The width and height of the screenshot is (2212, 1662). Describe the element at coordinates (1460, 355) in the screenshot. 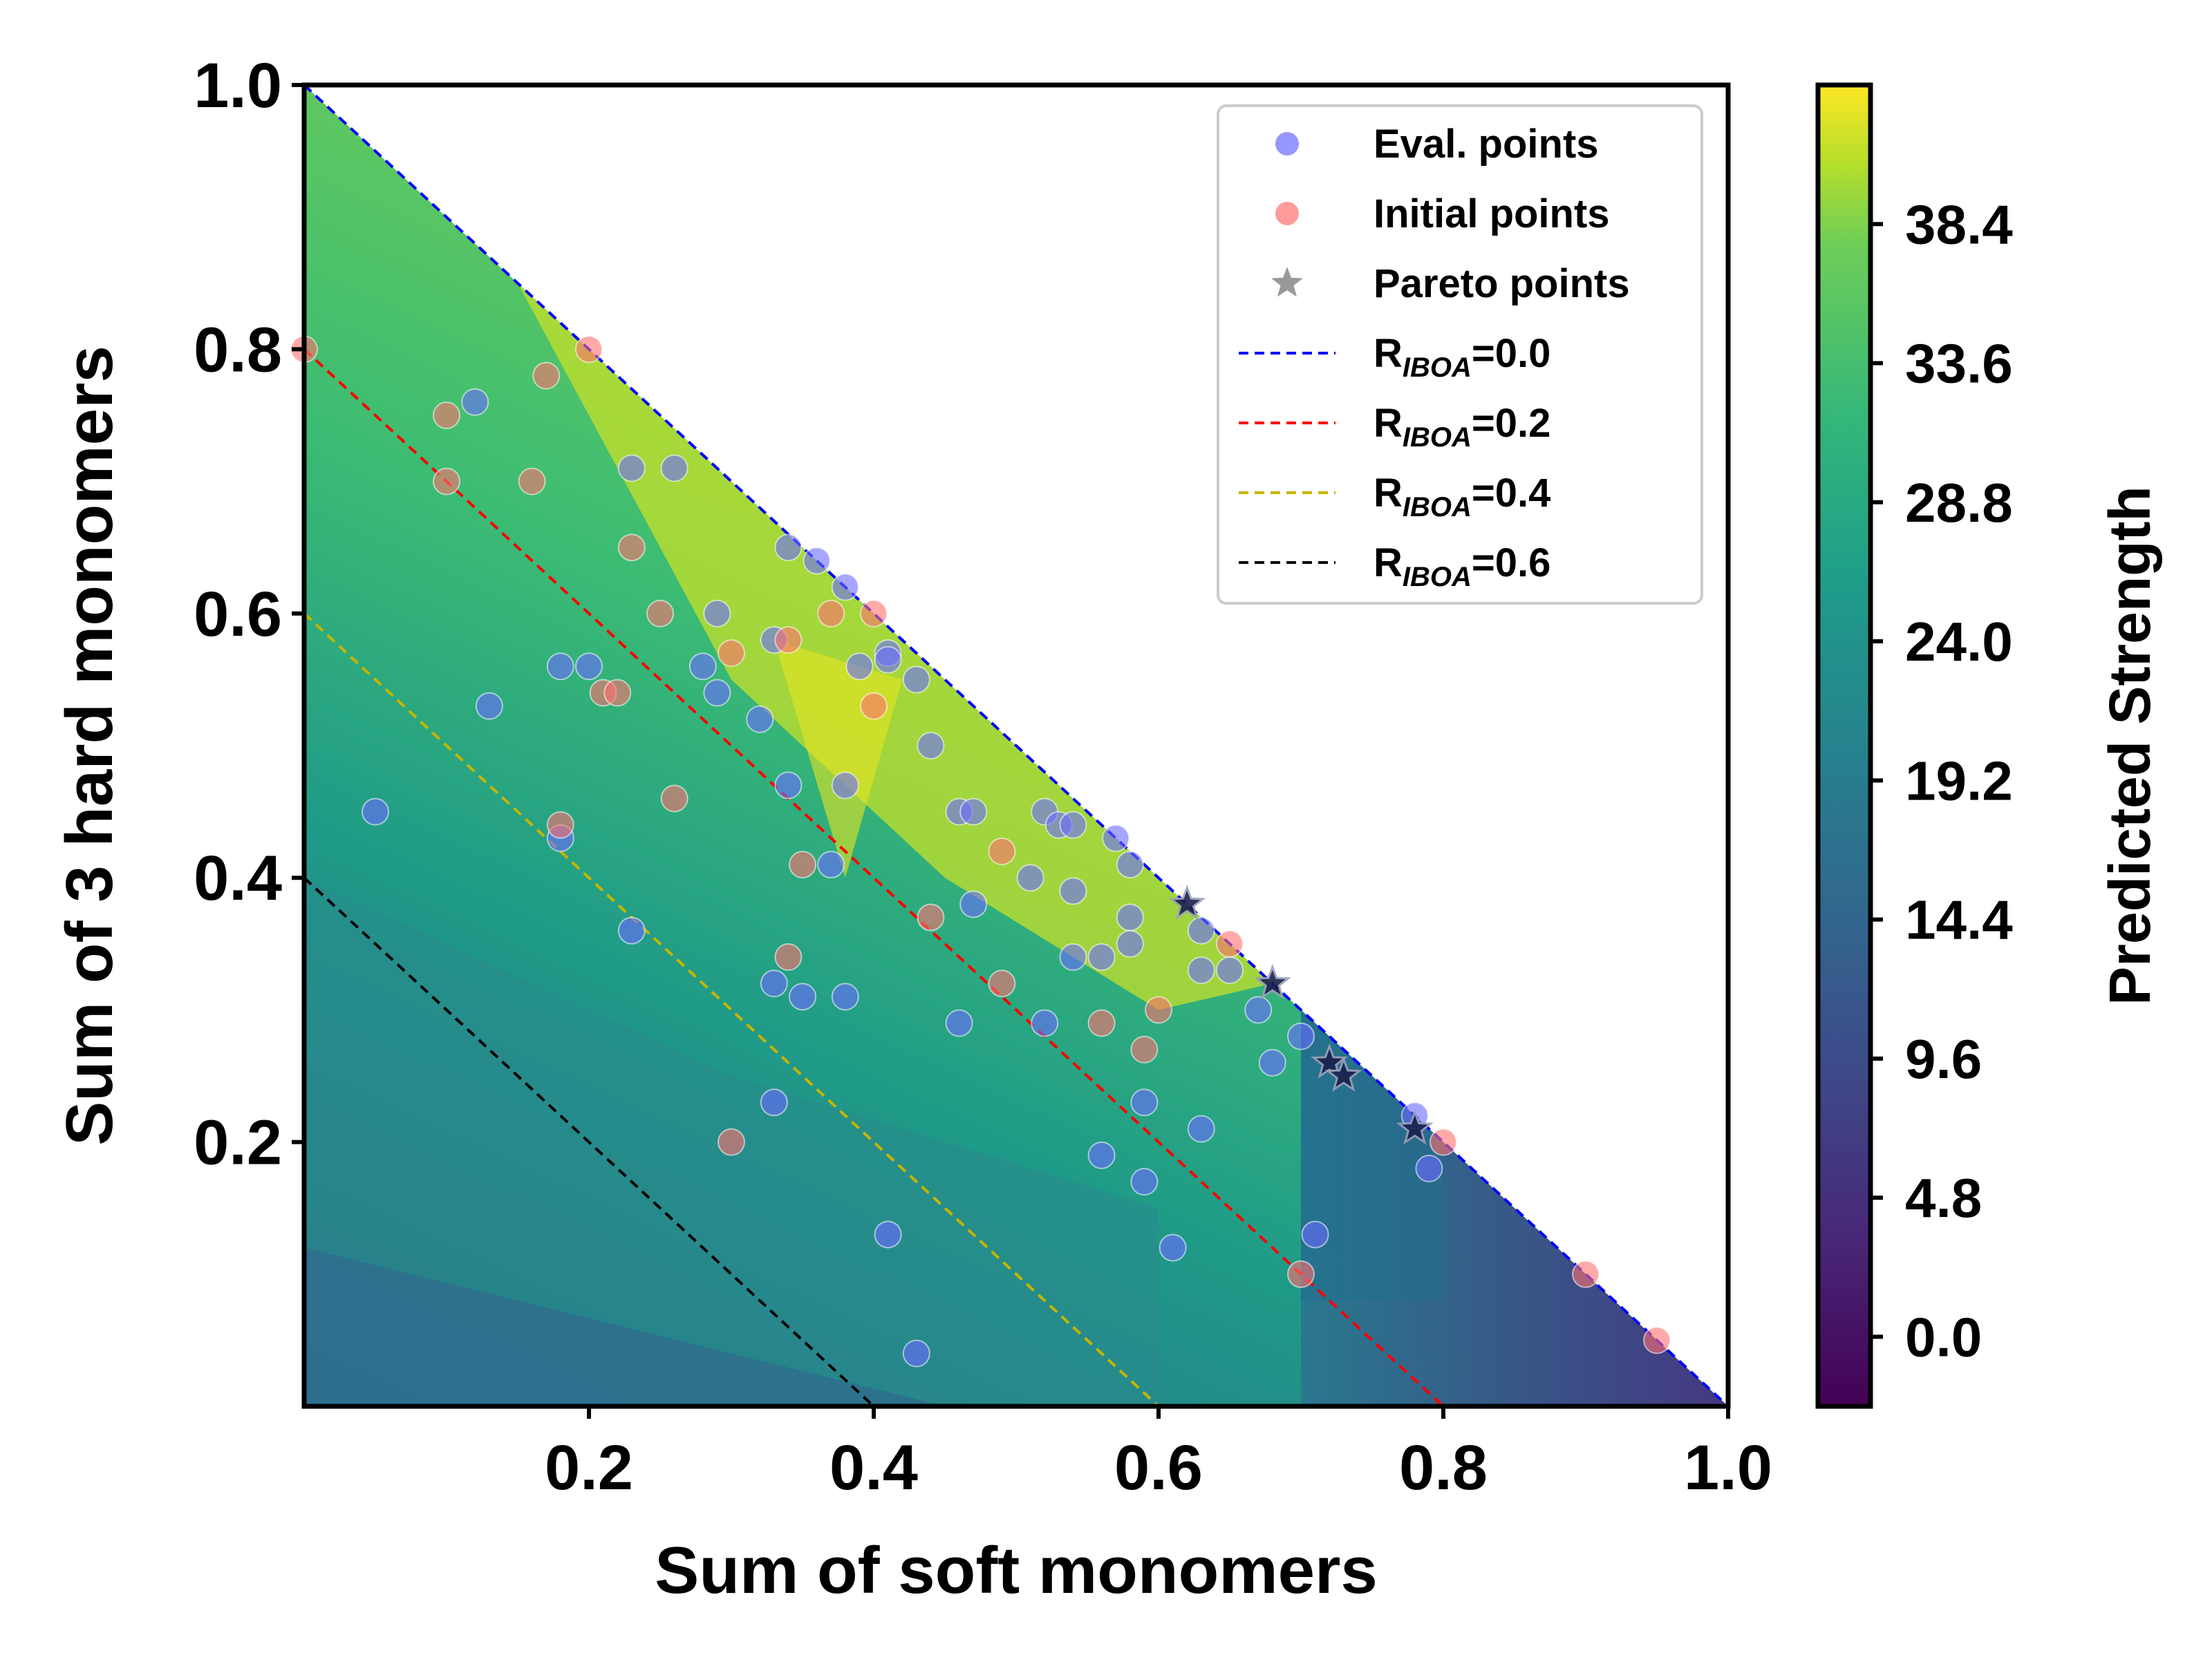

I see `legend-box` at that location.